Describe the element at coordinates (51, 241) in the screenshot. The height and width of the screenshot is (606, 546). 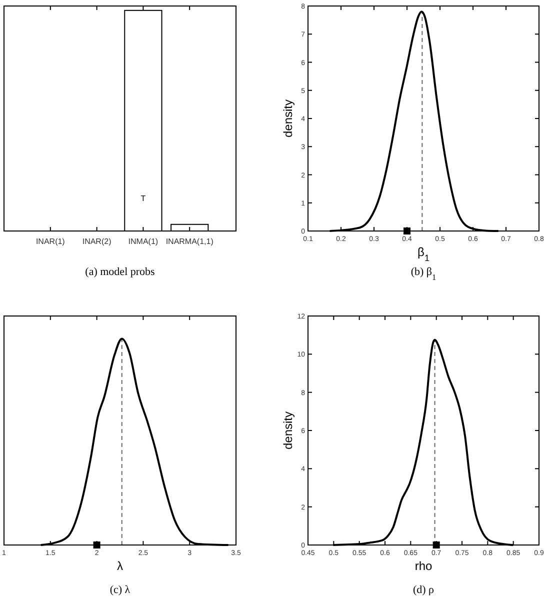
I see `x-tick-label: INAR(1)` at that location.